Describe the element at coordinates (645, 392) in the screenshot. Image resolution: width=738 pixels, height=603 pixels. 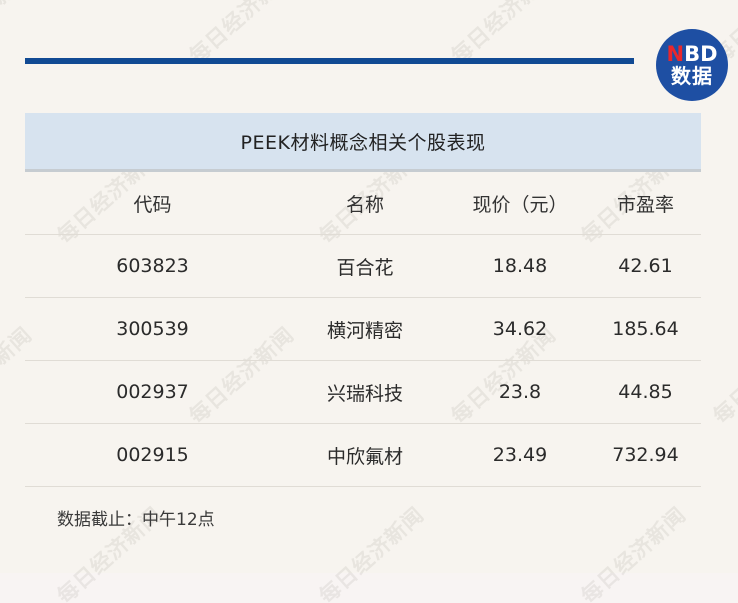
I see `cell-pe: 44.85` at that location.